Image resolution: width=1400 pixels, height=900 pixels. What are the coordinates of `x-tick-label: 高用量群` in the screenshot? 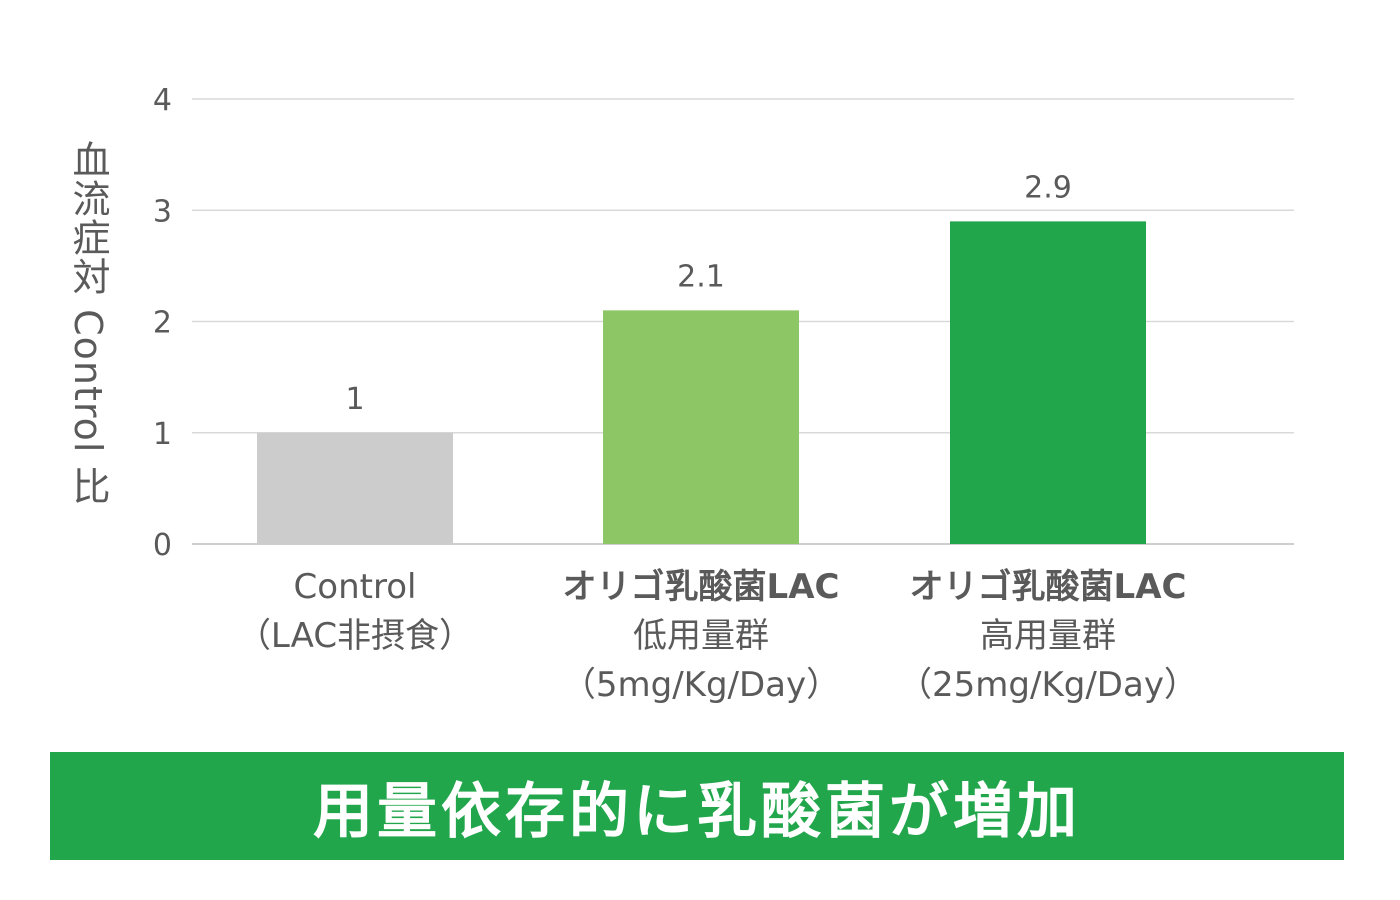 It's located at (1048, 636).